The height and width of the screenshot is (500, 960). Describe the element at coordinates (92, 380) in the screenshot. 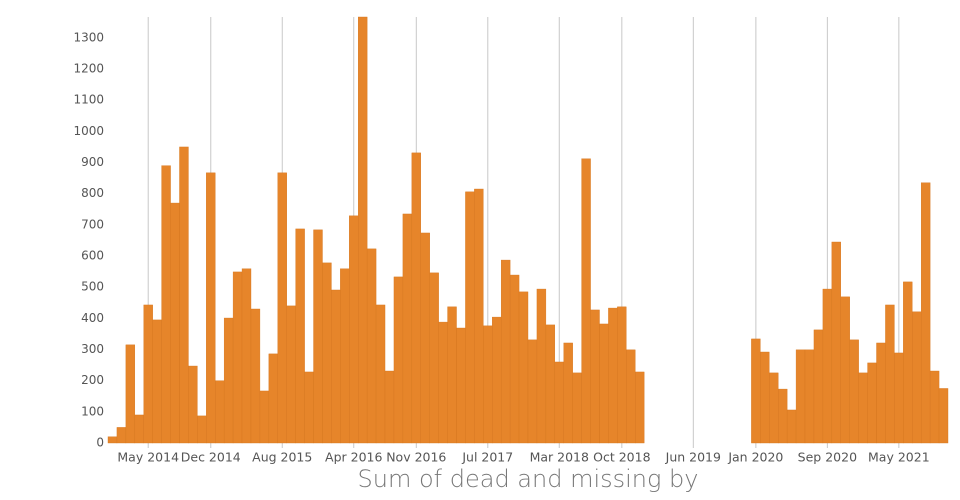

I see `y-tick-label: 200` at that location.